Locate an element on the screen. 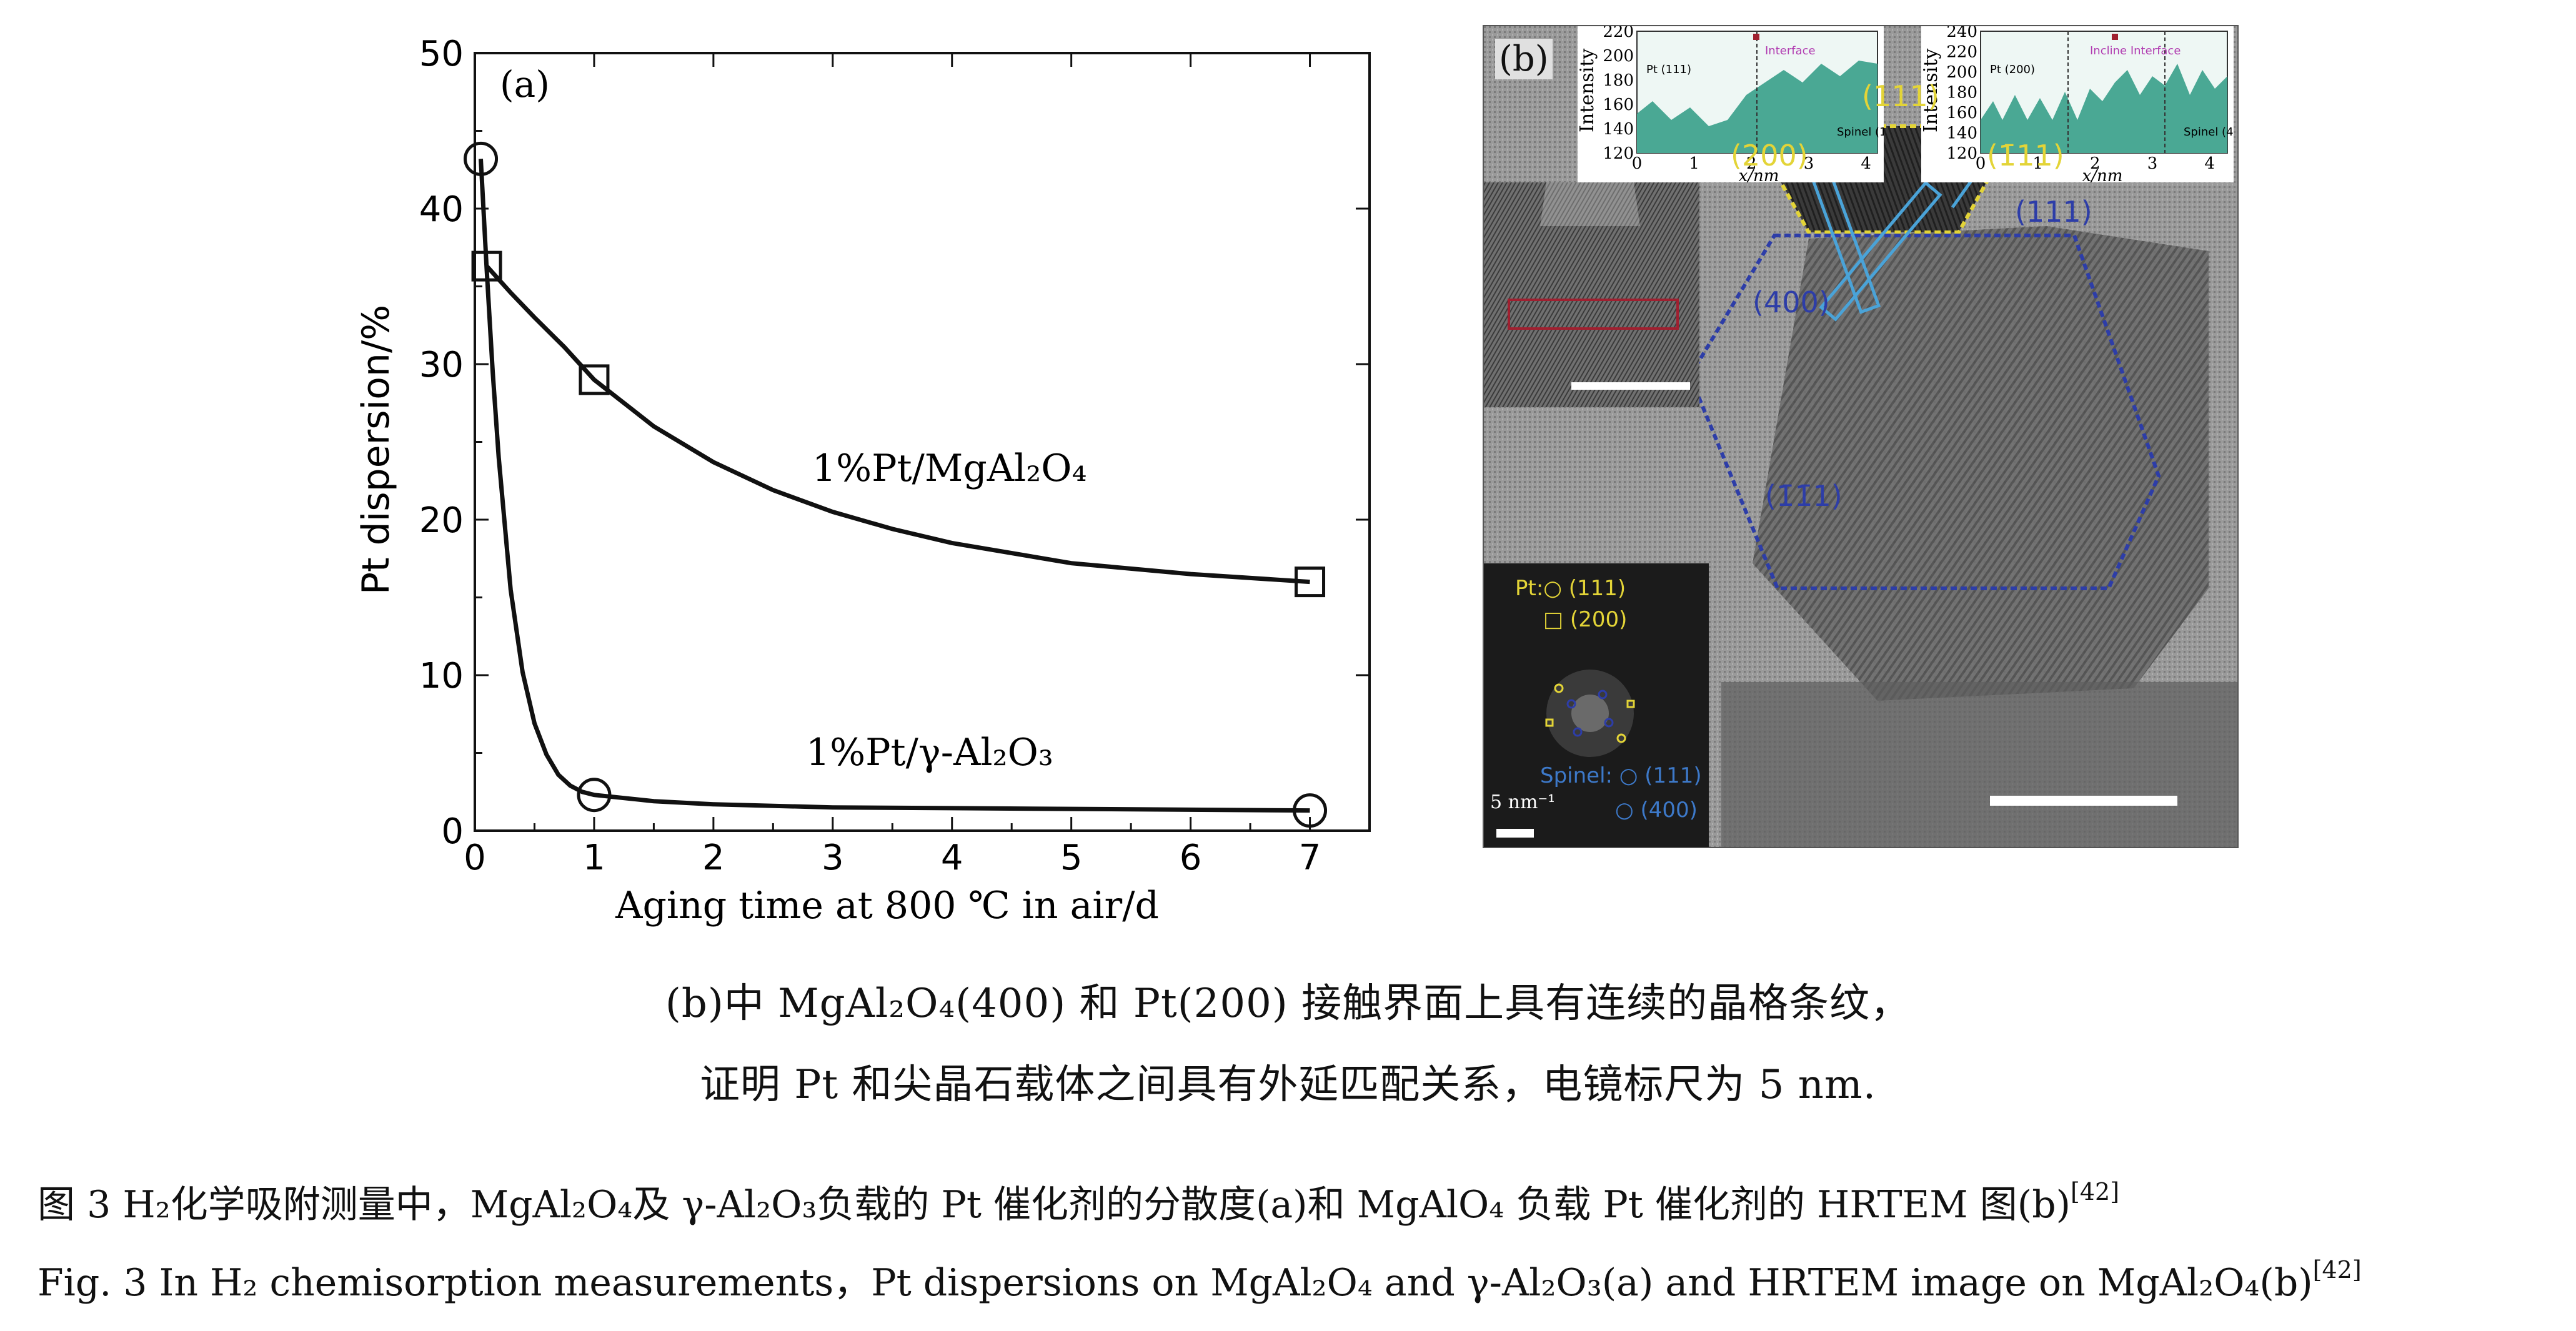 Image resolution: width=2576 pixels, height=1331 pixels. x-tick-label: 1 is located at coordinates (594, 858).